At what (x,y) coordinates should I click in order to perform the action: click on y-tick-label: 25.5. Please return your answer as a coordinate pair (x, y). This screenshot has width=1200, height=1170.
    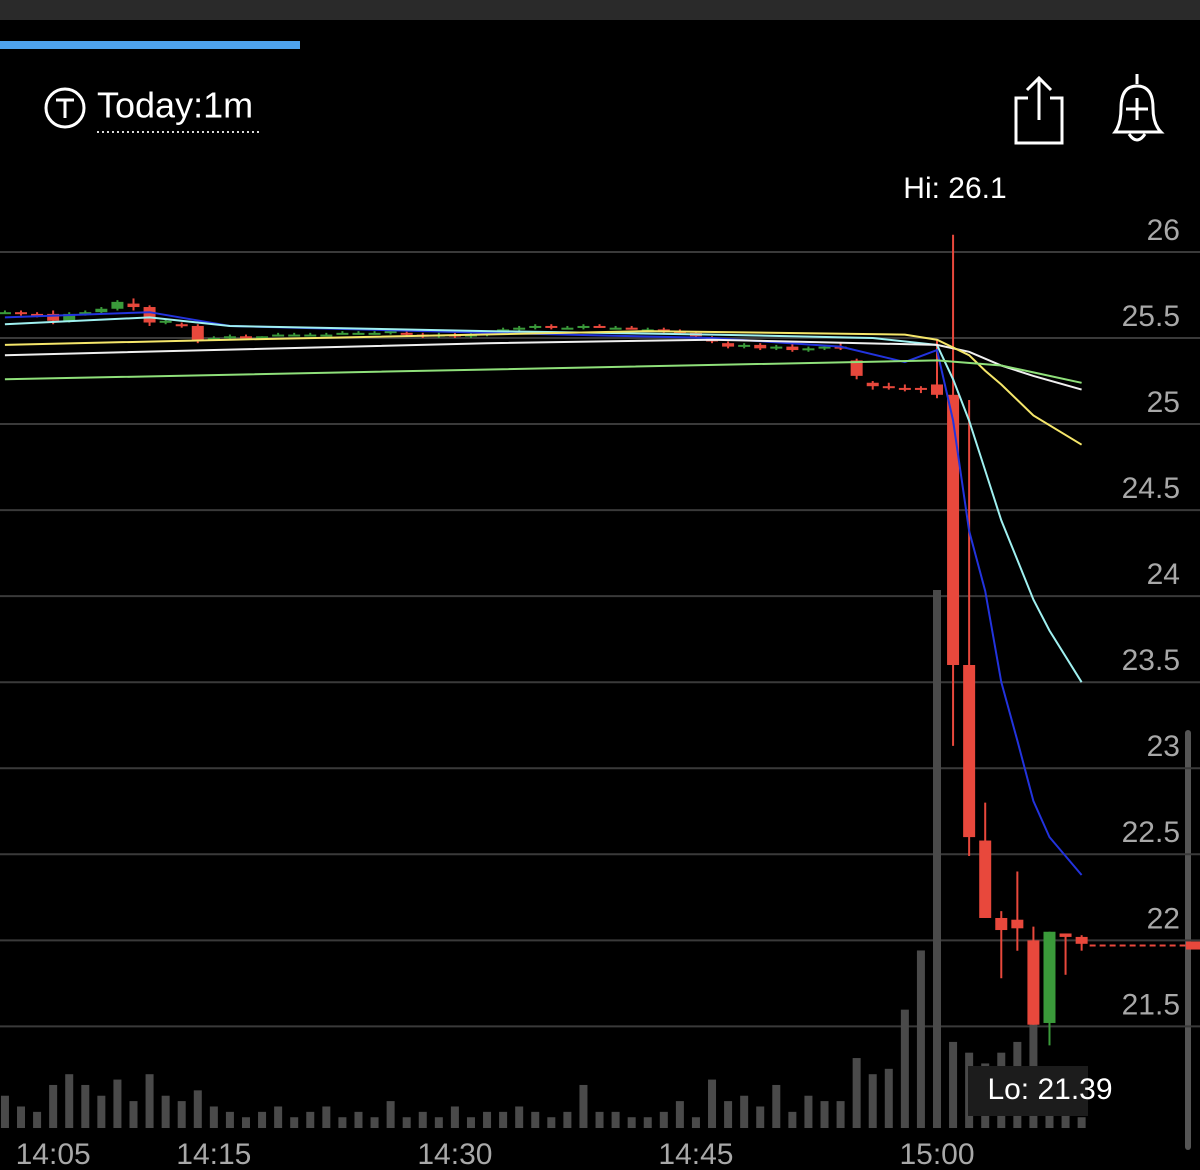
    Looking at the image, I should click on (1151, 316).